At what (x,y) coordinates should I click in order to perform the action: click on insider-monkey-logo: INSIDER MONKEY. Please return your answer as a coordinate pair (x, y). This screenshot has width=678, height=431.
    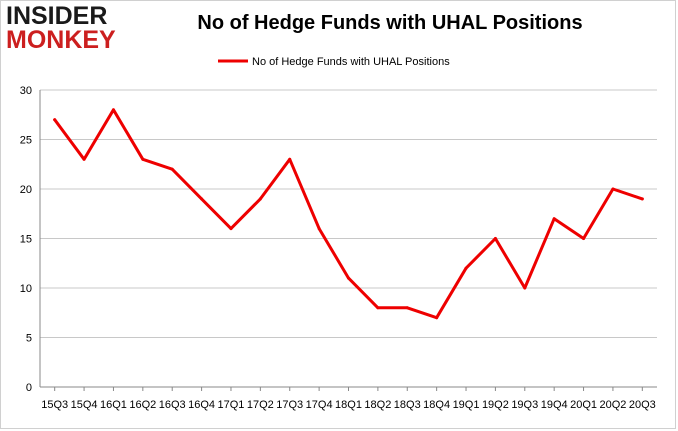
    Looking at the image, I should click on (66, 30).